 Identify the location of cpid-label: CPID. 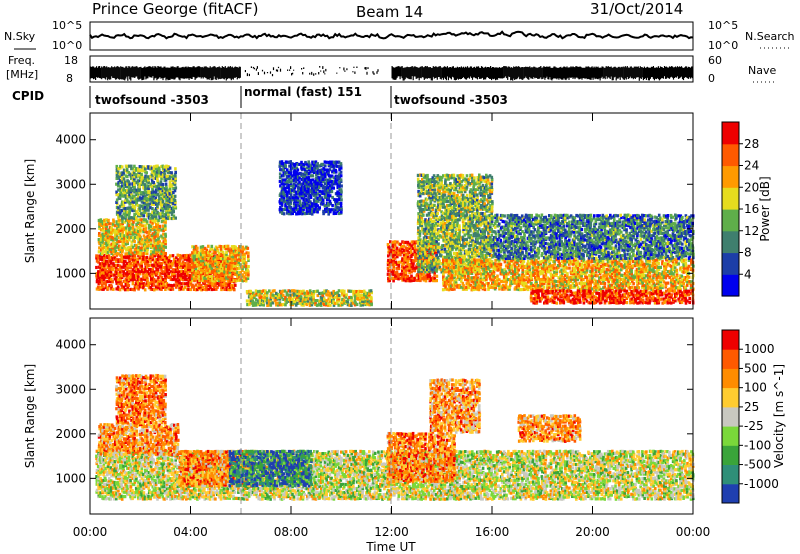
(28, 96).